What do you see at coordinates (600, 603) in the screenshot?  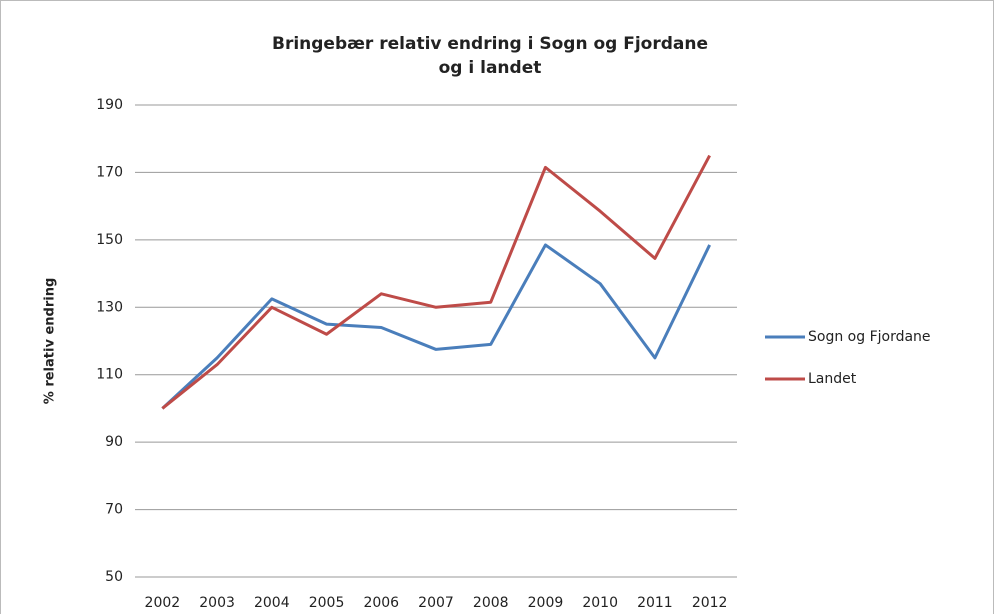 I see `x-tick-label: 2010` at bounding box center [600, 603].